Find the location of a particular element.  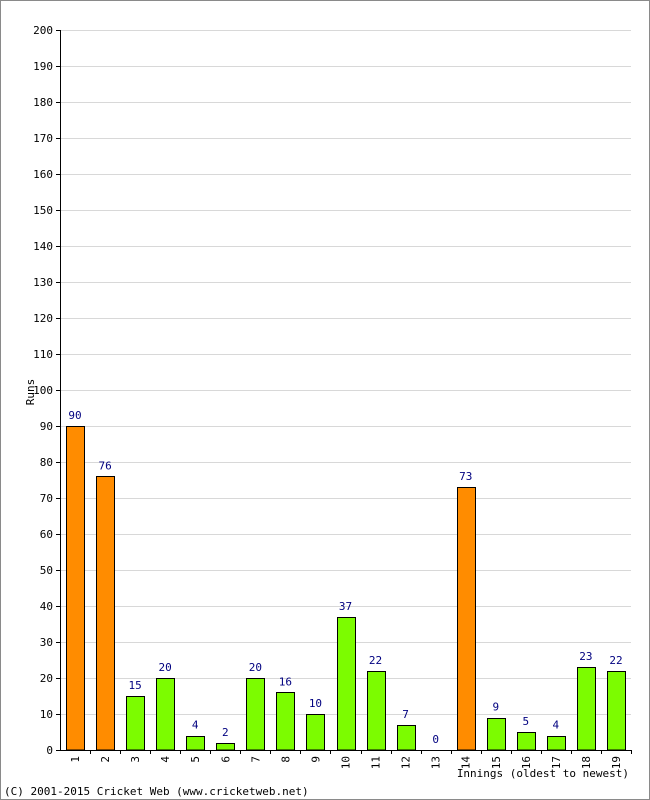

y-tick-label: 40 is located at coordinates (46, 606).